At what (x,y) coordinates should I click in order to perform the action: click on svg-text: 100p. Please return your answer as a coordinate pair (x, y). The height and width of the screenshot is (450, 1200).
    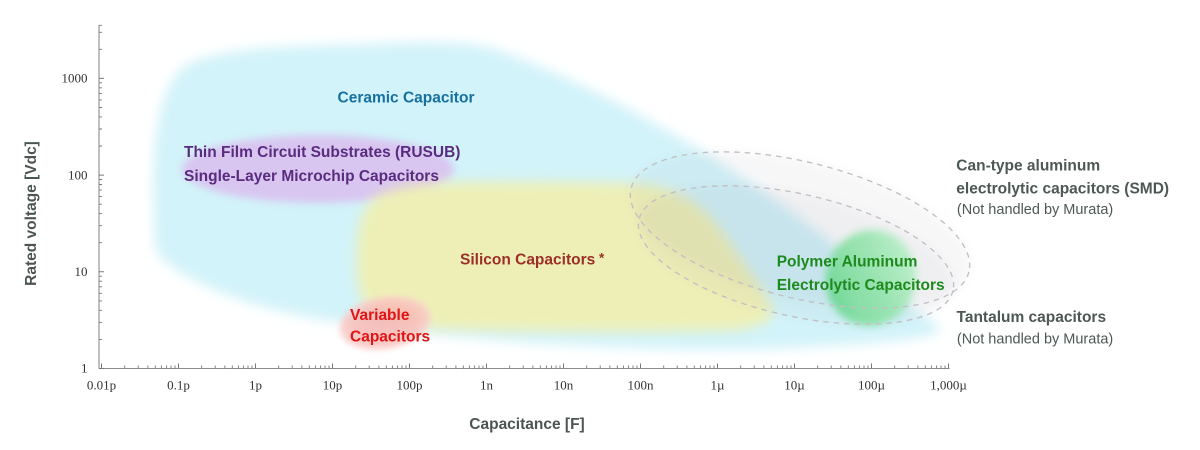
    Looking at the image, I should click on (410, 385).